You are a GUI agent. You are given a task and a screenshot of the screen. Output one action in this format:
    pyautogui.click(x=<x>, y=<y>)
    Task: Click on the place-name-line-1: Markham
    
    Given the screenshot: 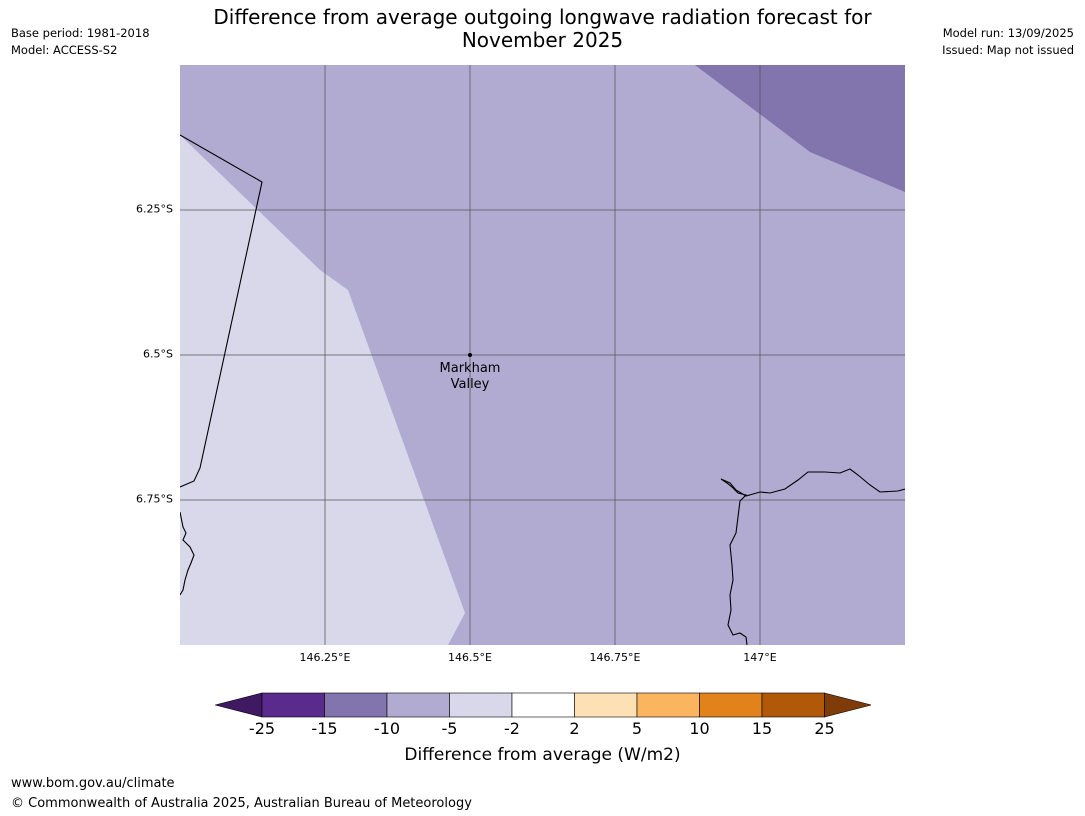 What is the action you would take?
    pyautogui.click(x=470, y=368)
    